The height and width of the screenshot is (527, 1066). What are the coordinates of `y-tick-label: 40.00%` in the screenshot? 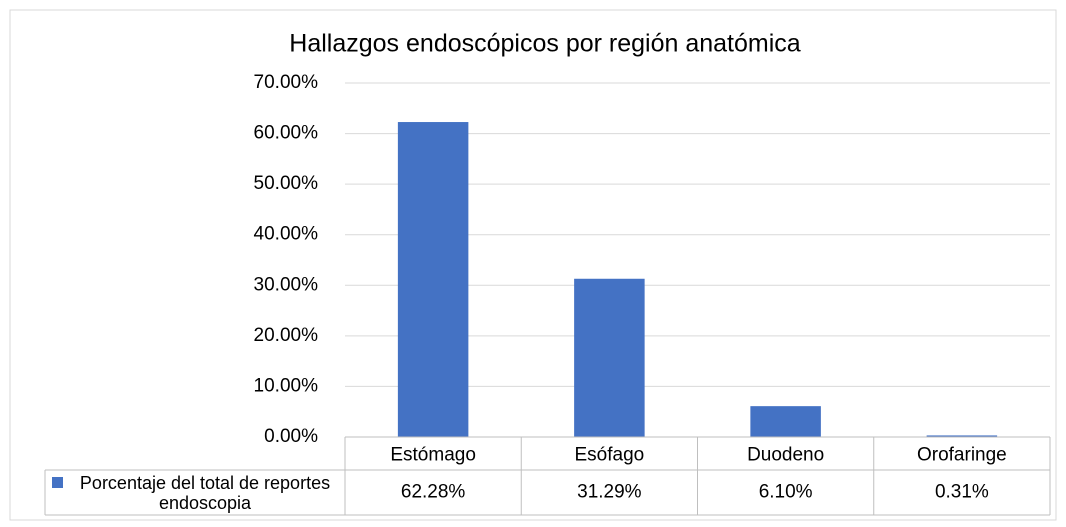 It's located at (286, 234).